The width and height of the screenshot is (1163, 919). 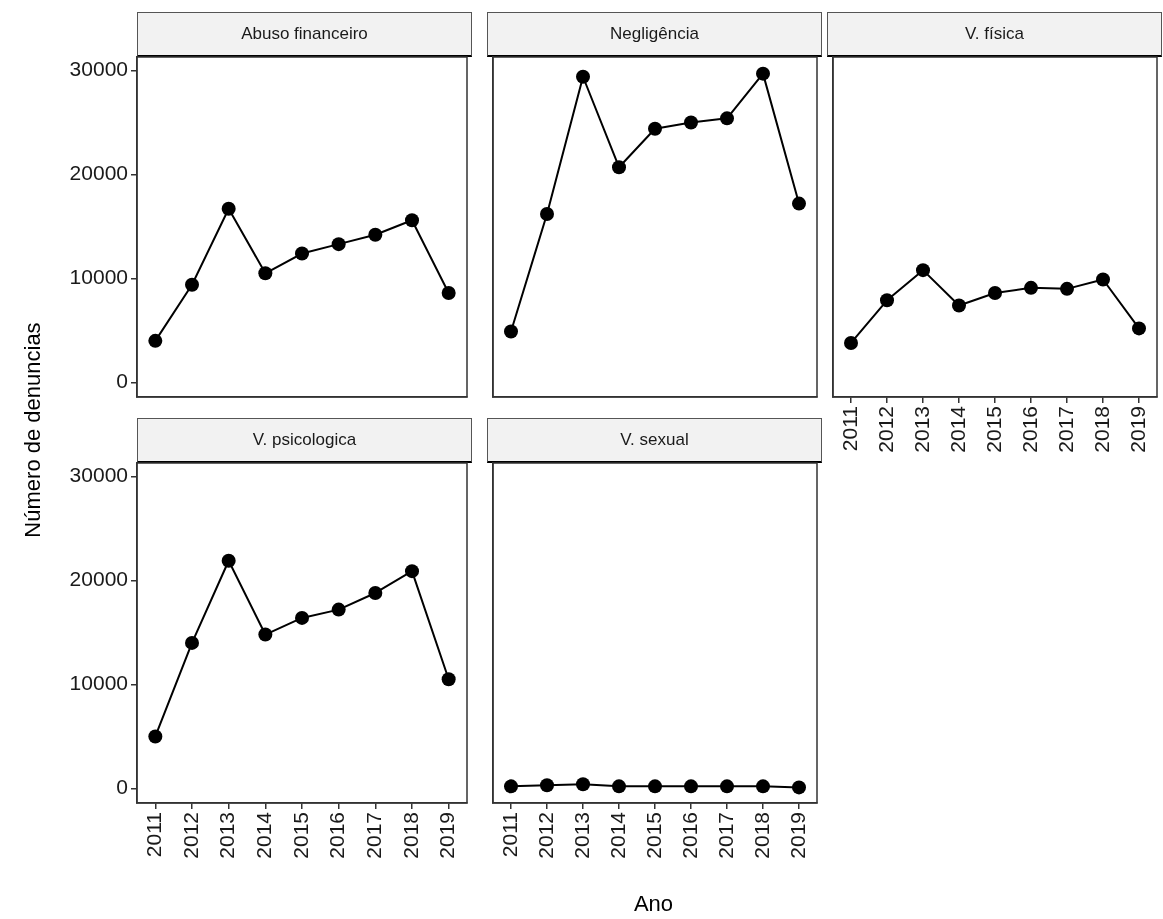 What do you see at coordinates (654, 440) in the screenshot?
I see `chart-title: V. sexual` at bounding box center [654, 440].